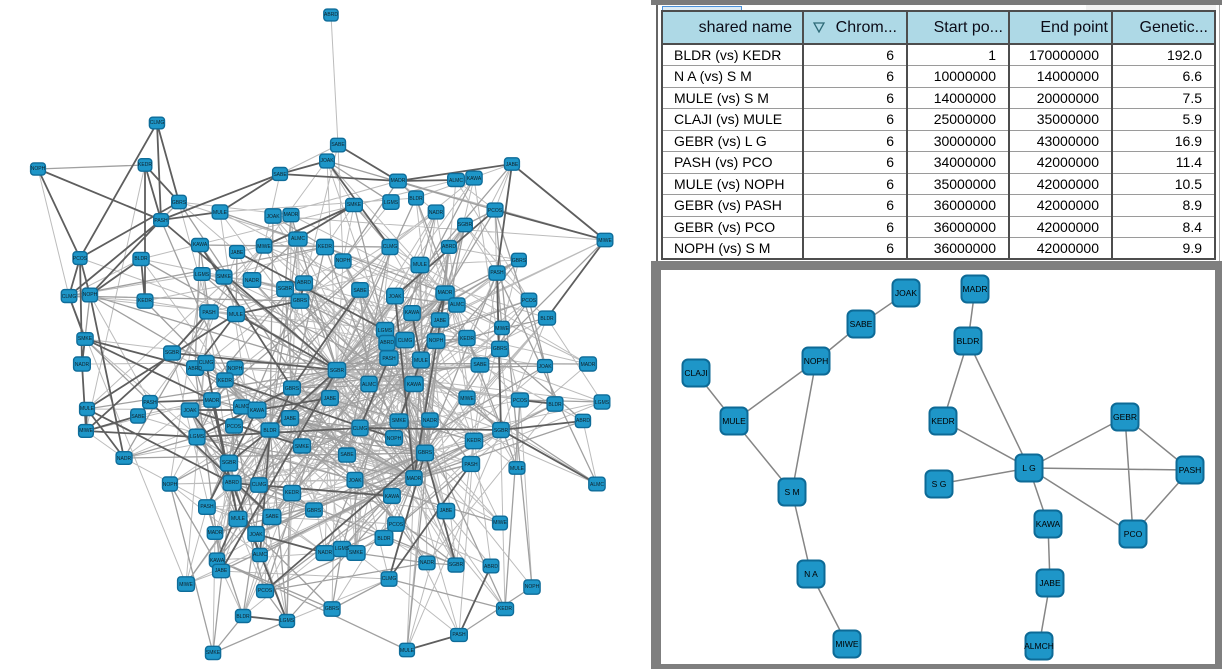 The width and height of the screenshot is (1222, 669). What do you see at coordinates (1133, 534) in the screenshot?
I see `svg-text: PCO` at bounding box center [1133, 534].